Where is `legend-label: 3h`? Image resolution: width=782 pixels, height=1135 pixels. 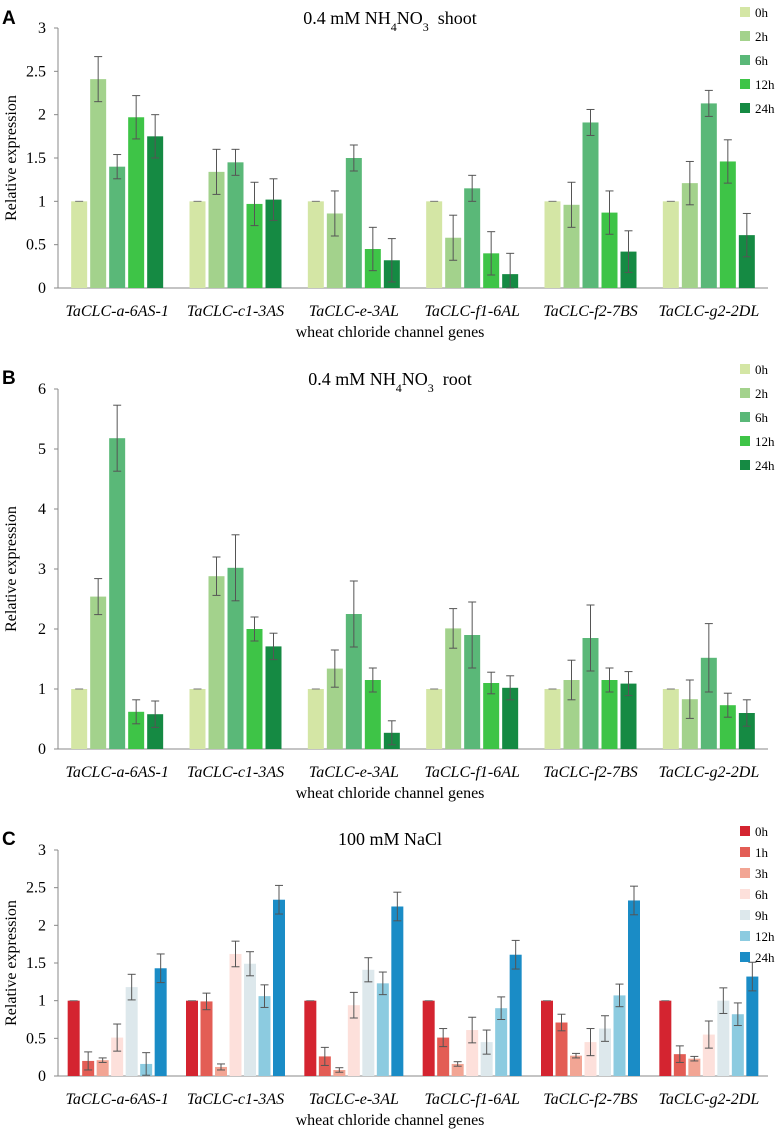 legend-label: 3h is located at coordinates (762, 873).